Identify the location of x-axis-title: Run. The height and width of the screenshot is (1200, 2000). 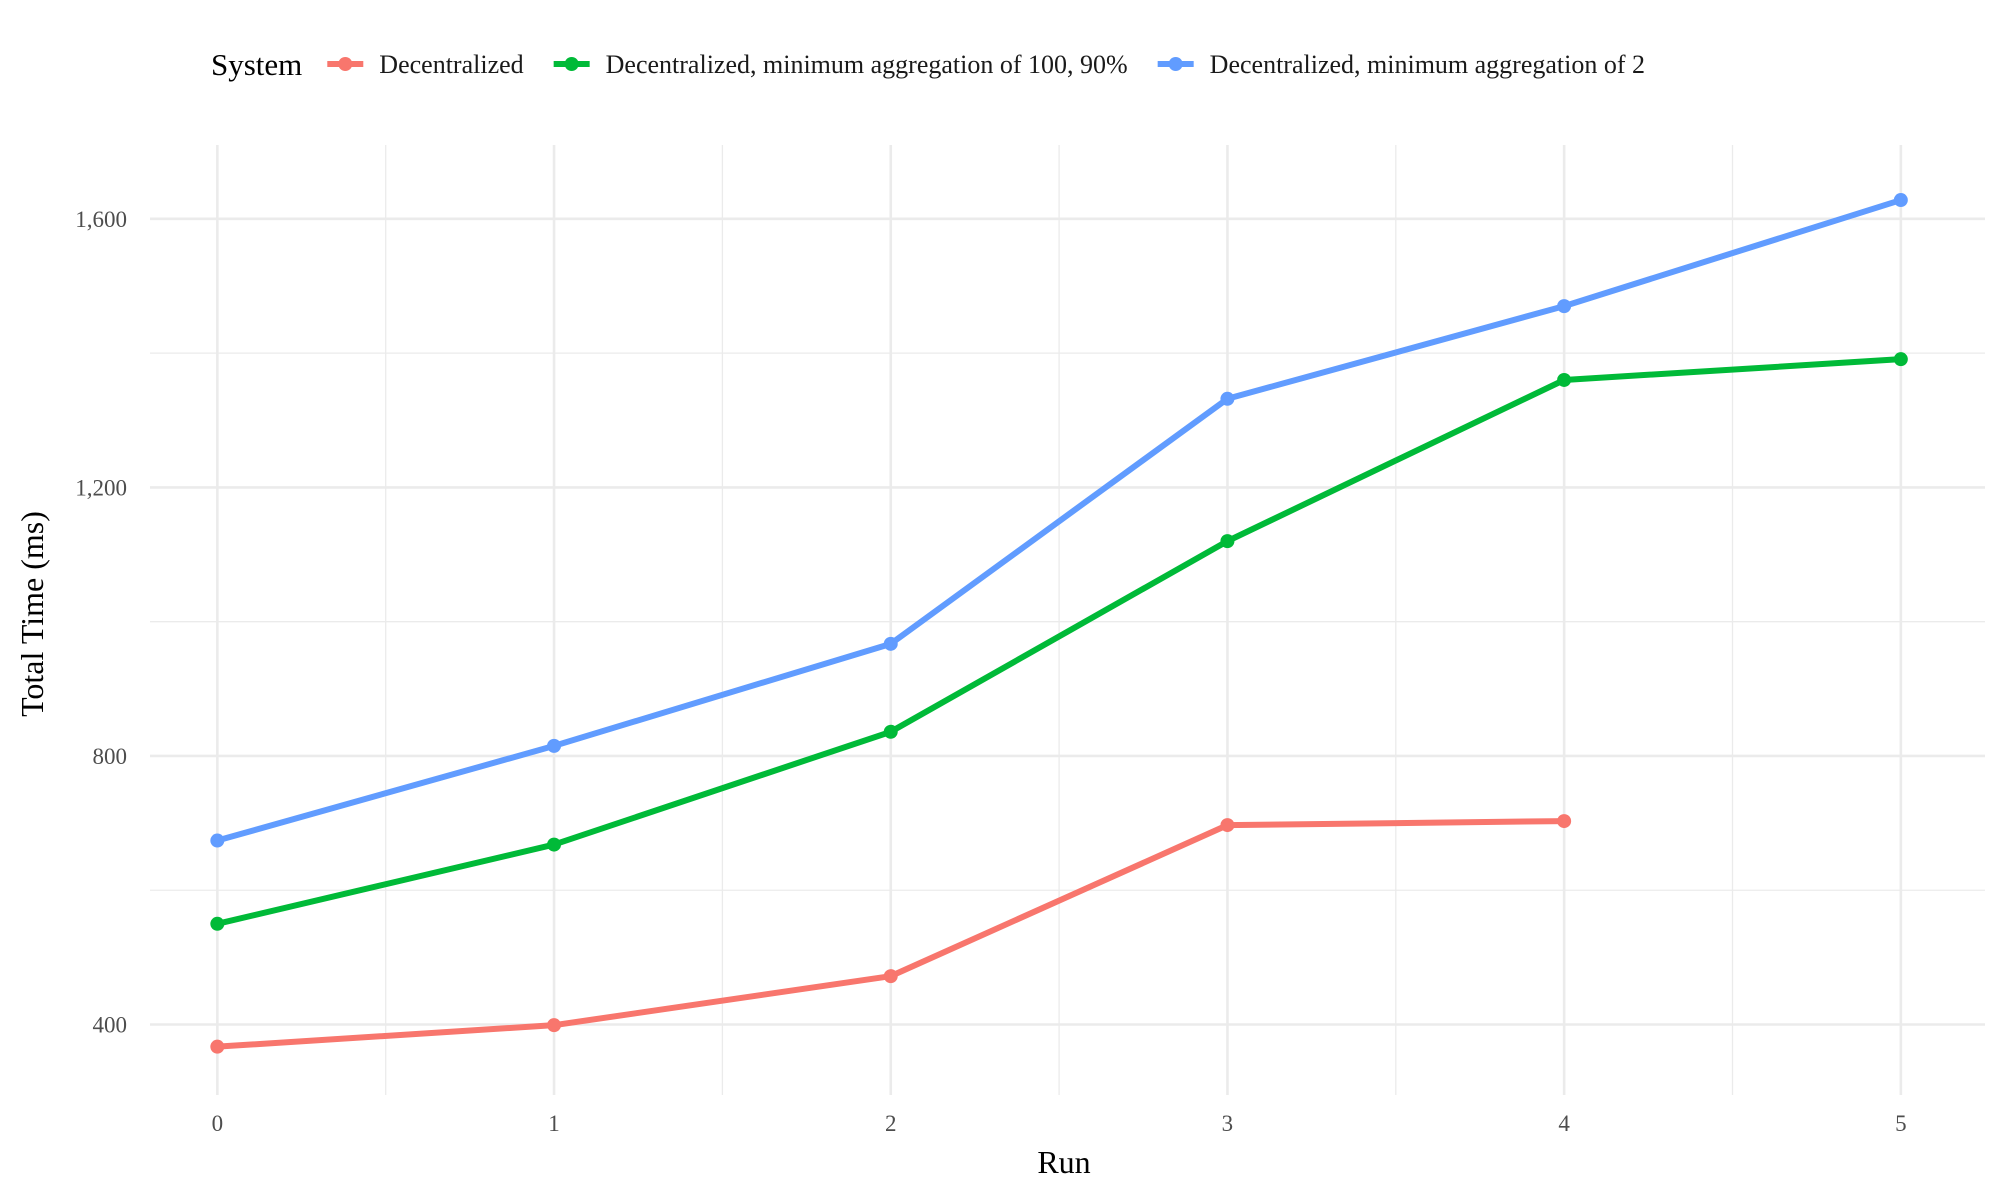
(1063, 1162).